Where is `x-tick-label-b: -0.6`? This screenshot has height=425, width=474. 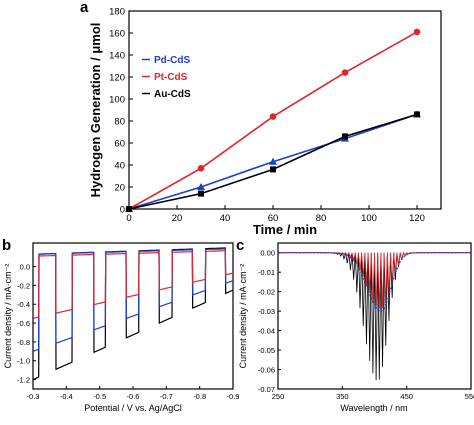 x-tick-label-b: -0.6 is located at coordinates (133, 396).